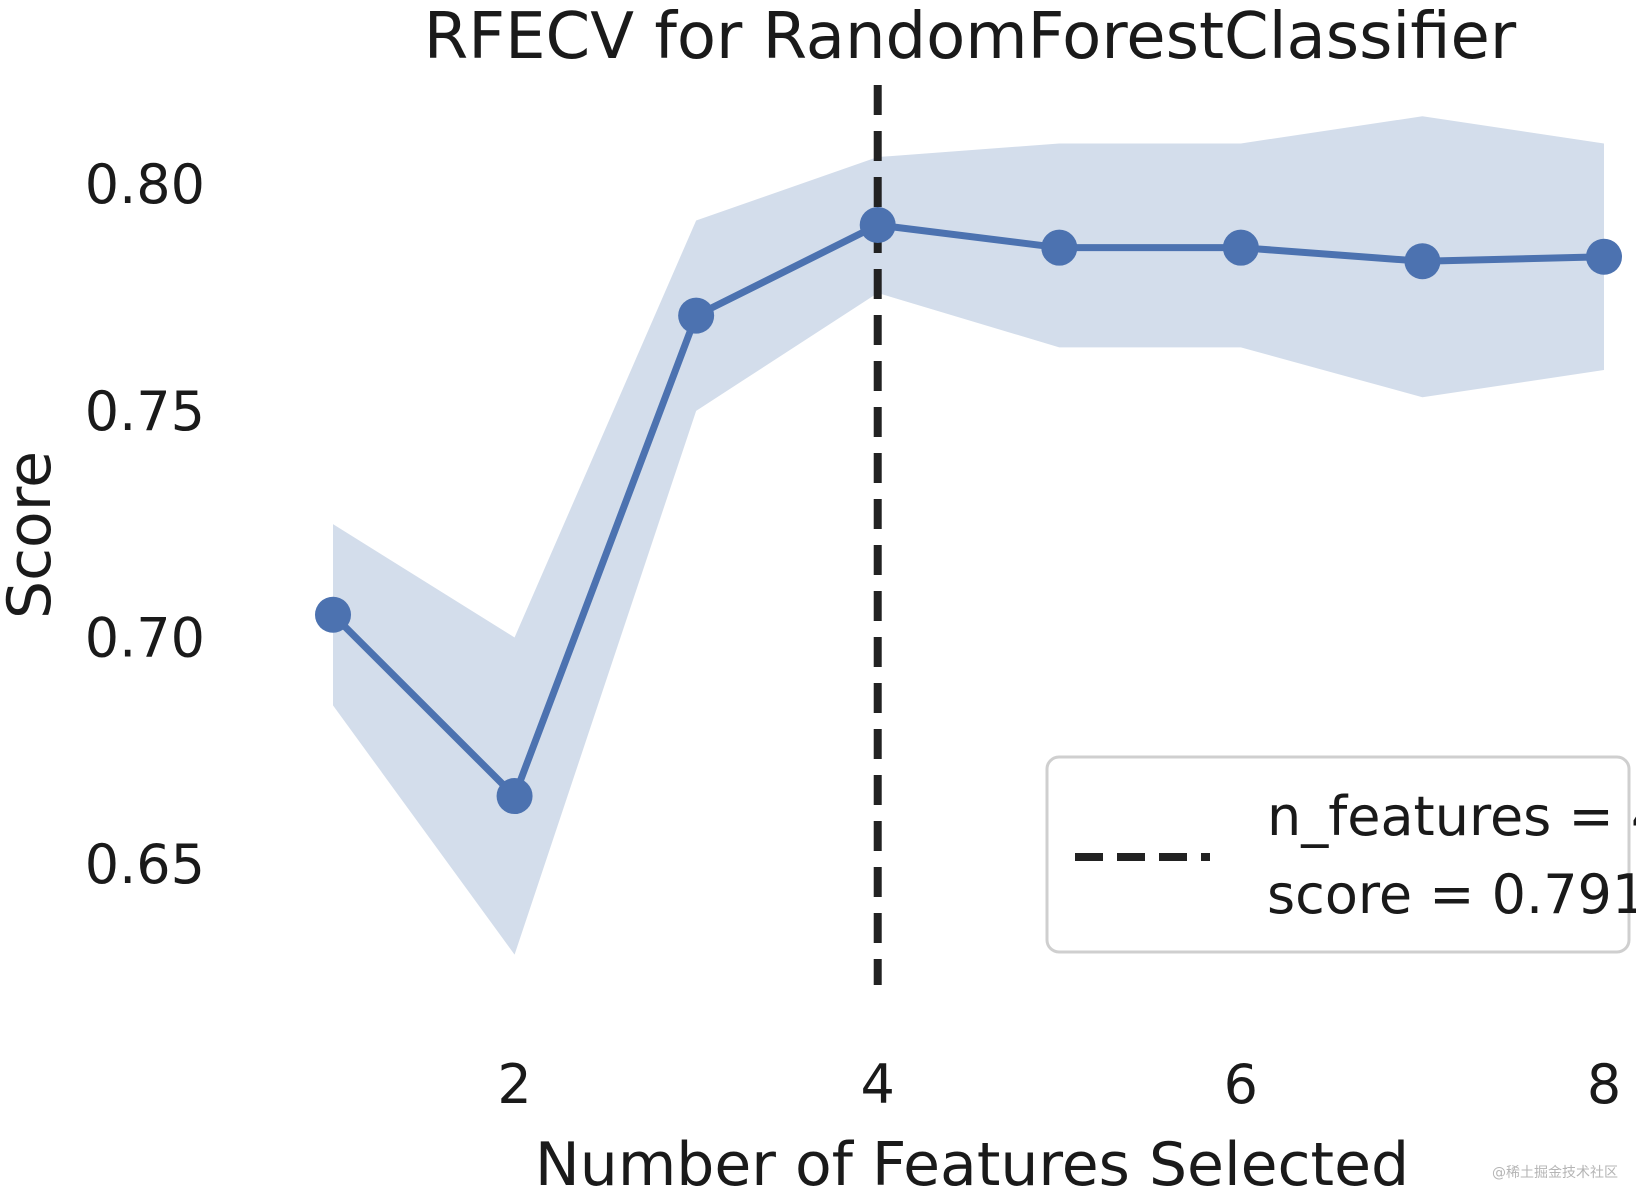 Image resolution: width=1636 pixels, height=1190 pixels. I want to click on y-tick-label-0.65: 0.65, so click(145, 864).